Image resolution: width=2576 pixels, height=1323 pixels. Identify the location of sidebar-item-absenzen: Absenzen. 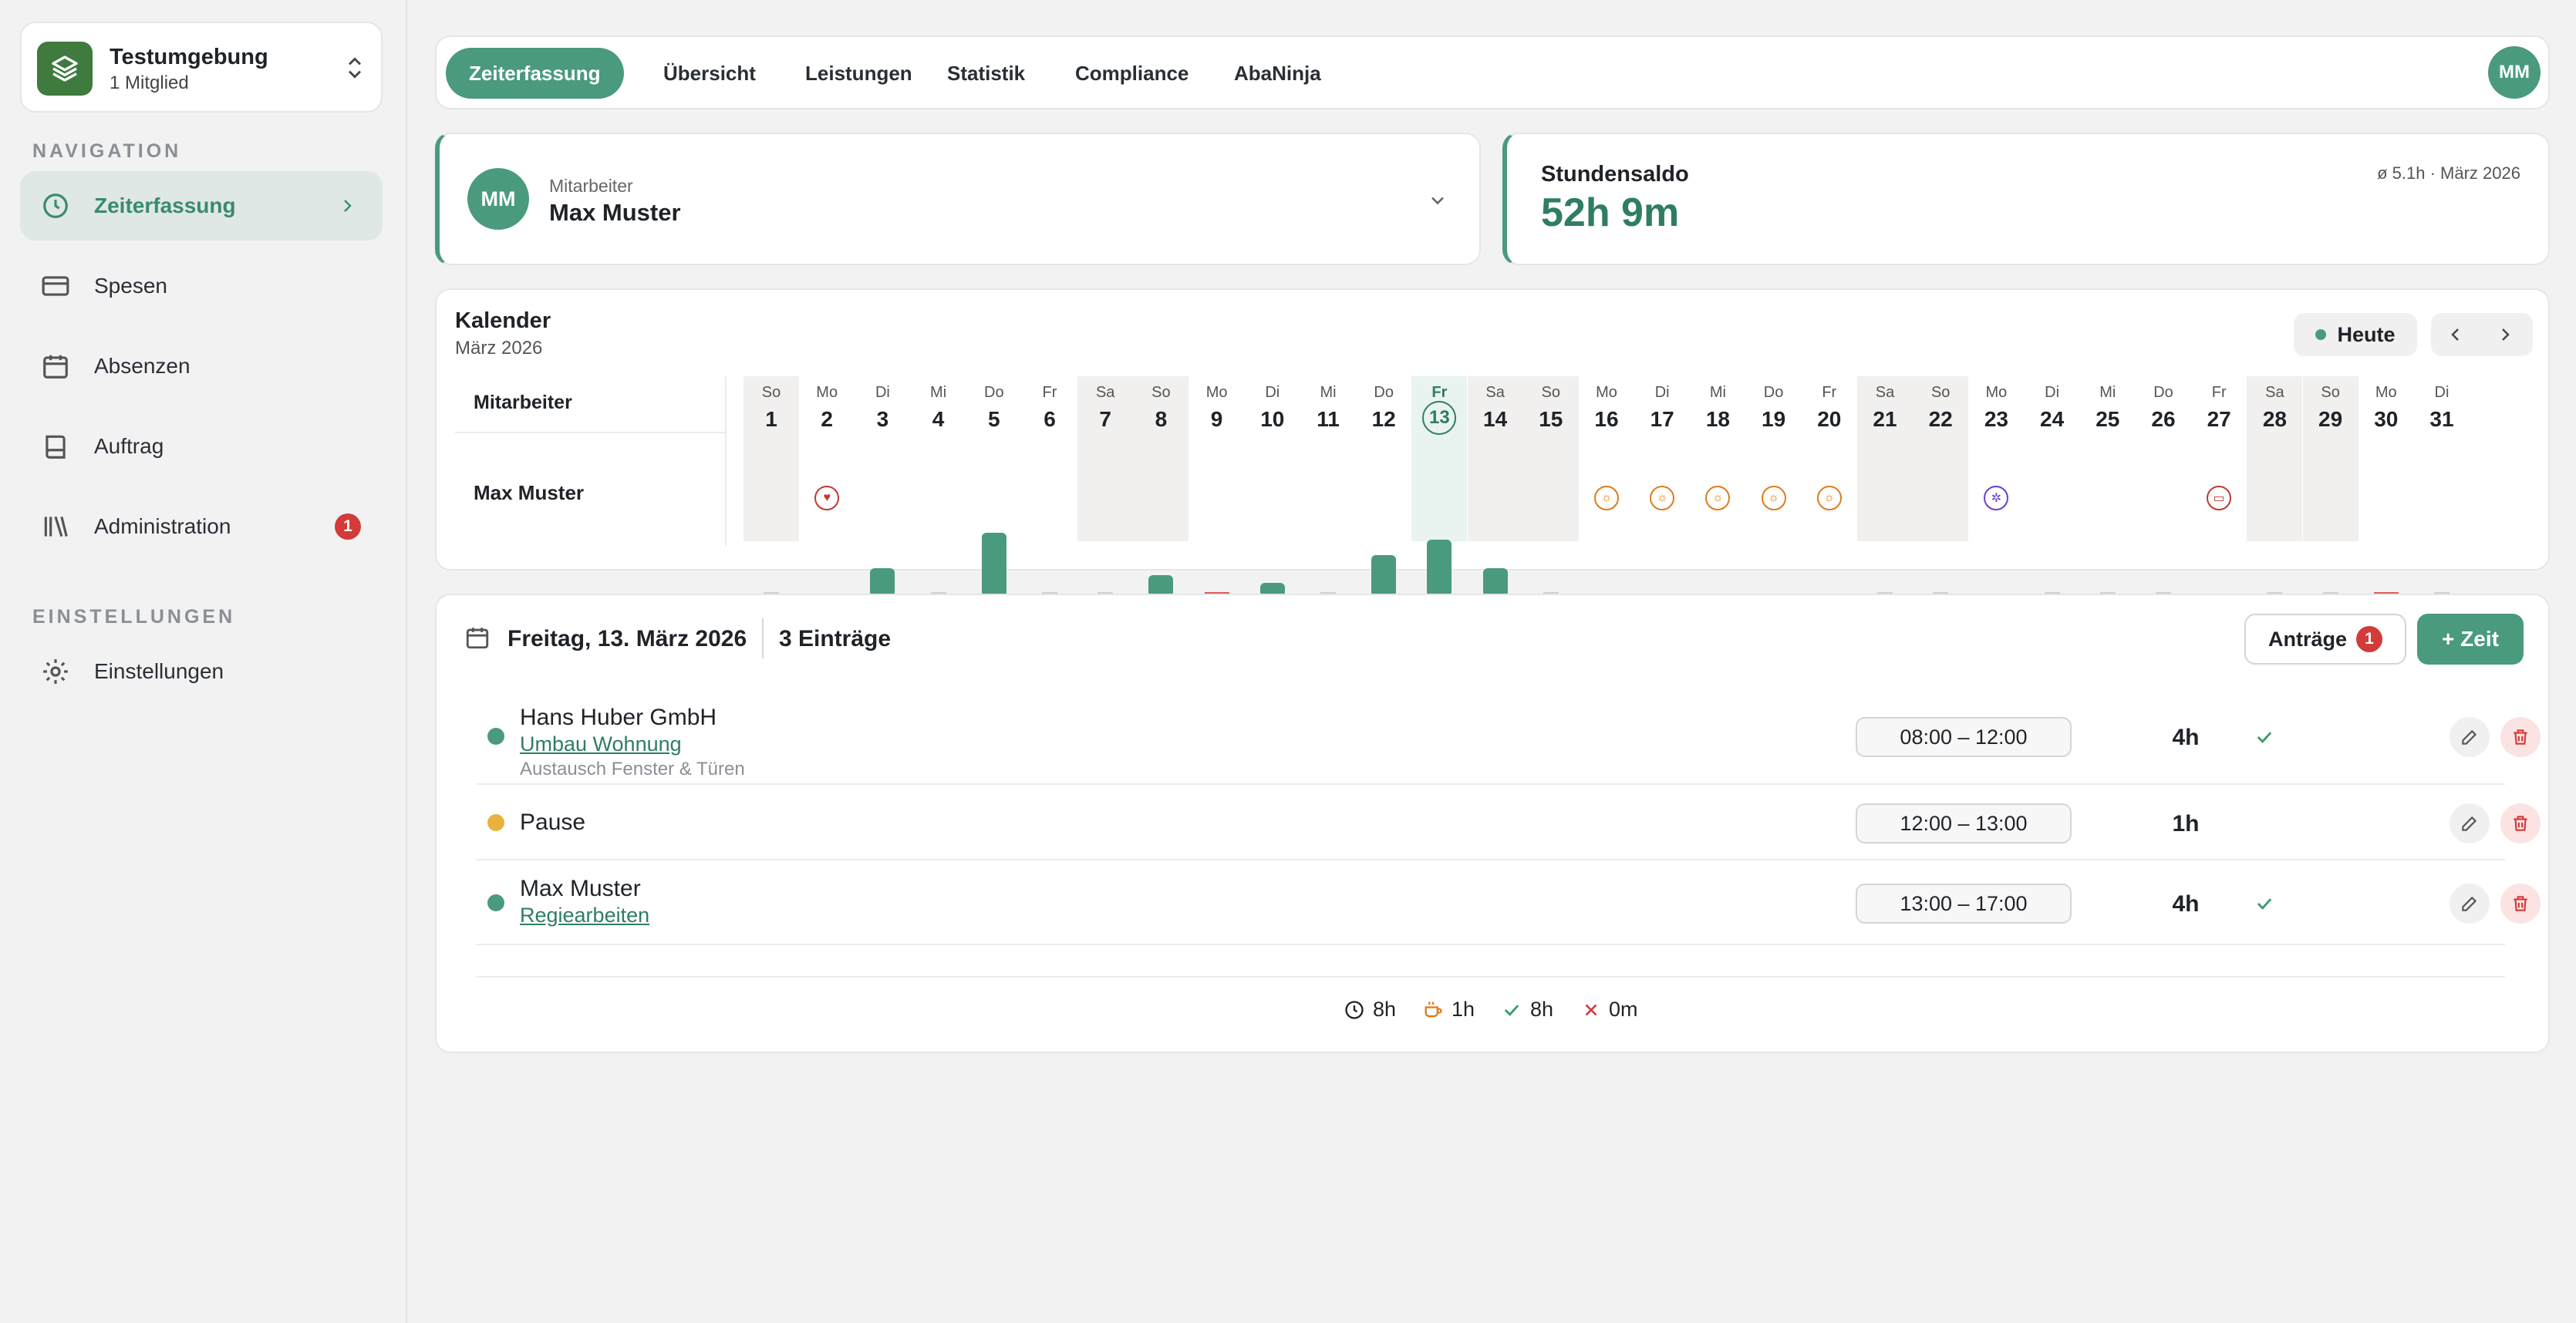
(201, 366).